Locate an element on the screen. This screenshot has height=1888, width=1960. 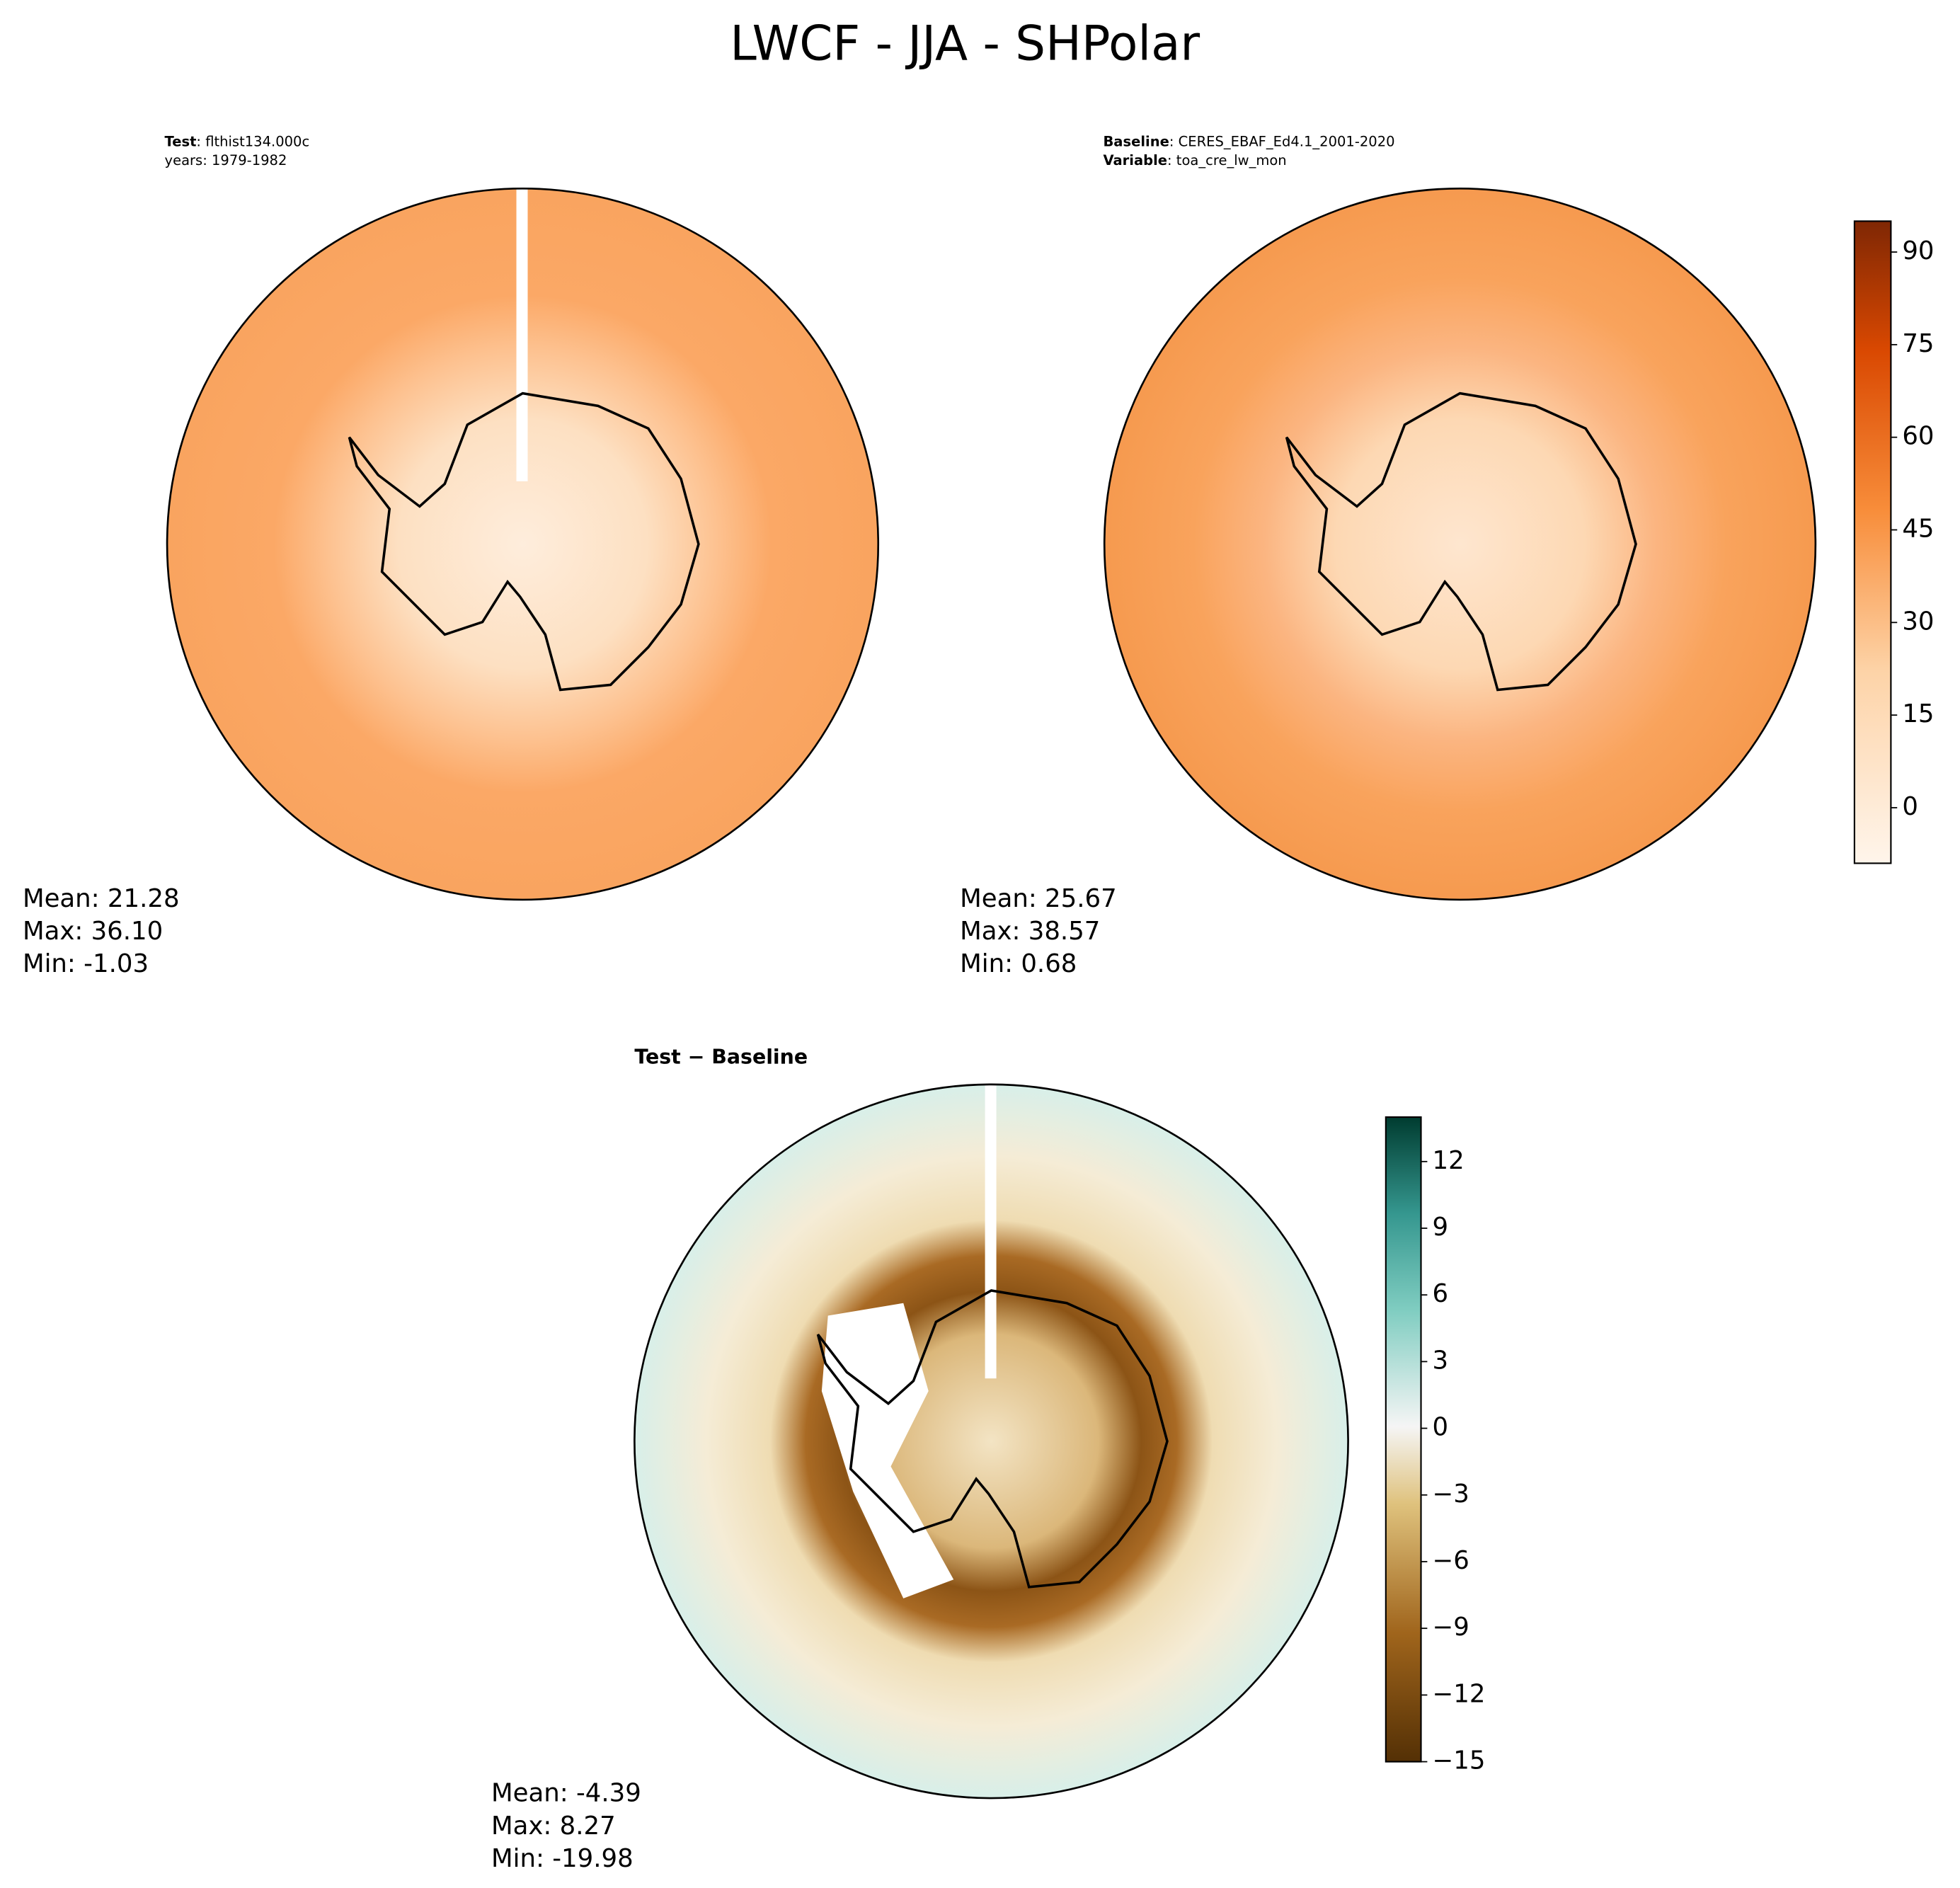
stats-line: Min: -19.98 is located at coordinates (562, 1858).